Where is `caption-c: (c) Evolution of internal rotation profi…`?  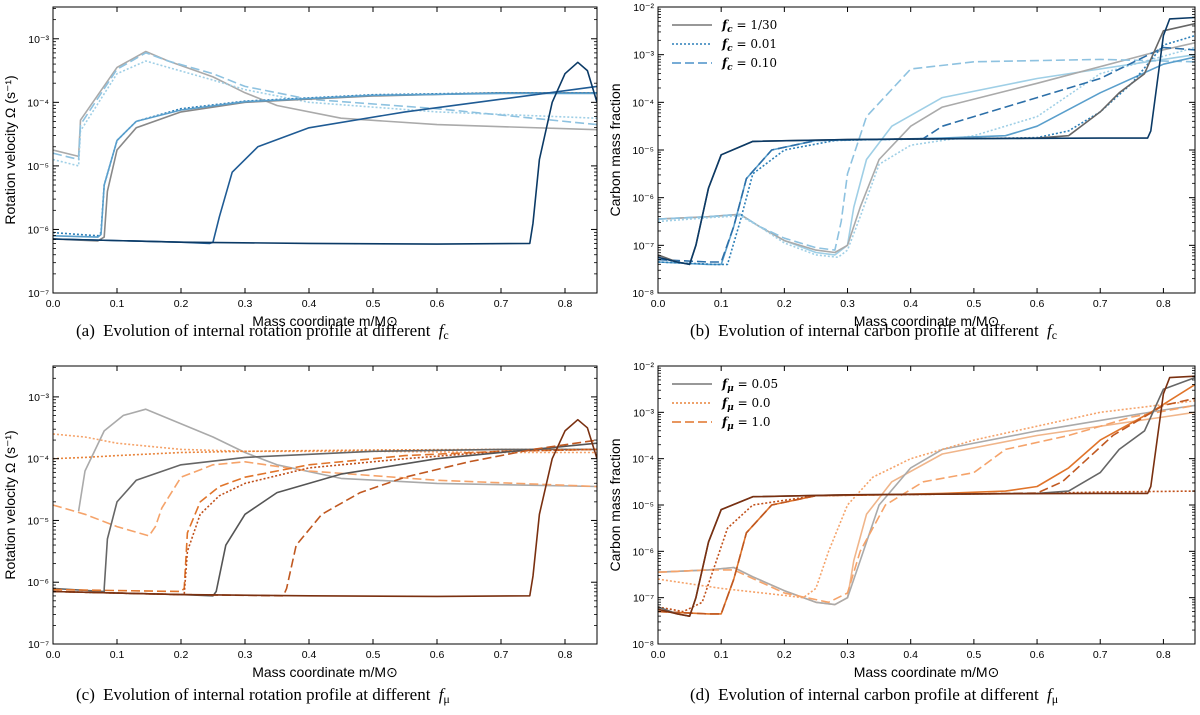
caption-c: (c) Evolution of internal rotation profi… is located at coordinates (263, 695).